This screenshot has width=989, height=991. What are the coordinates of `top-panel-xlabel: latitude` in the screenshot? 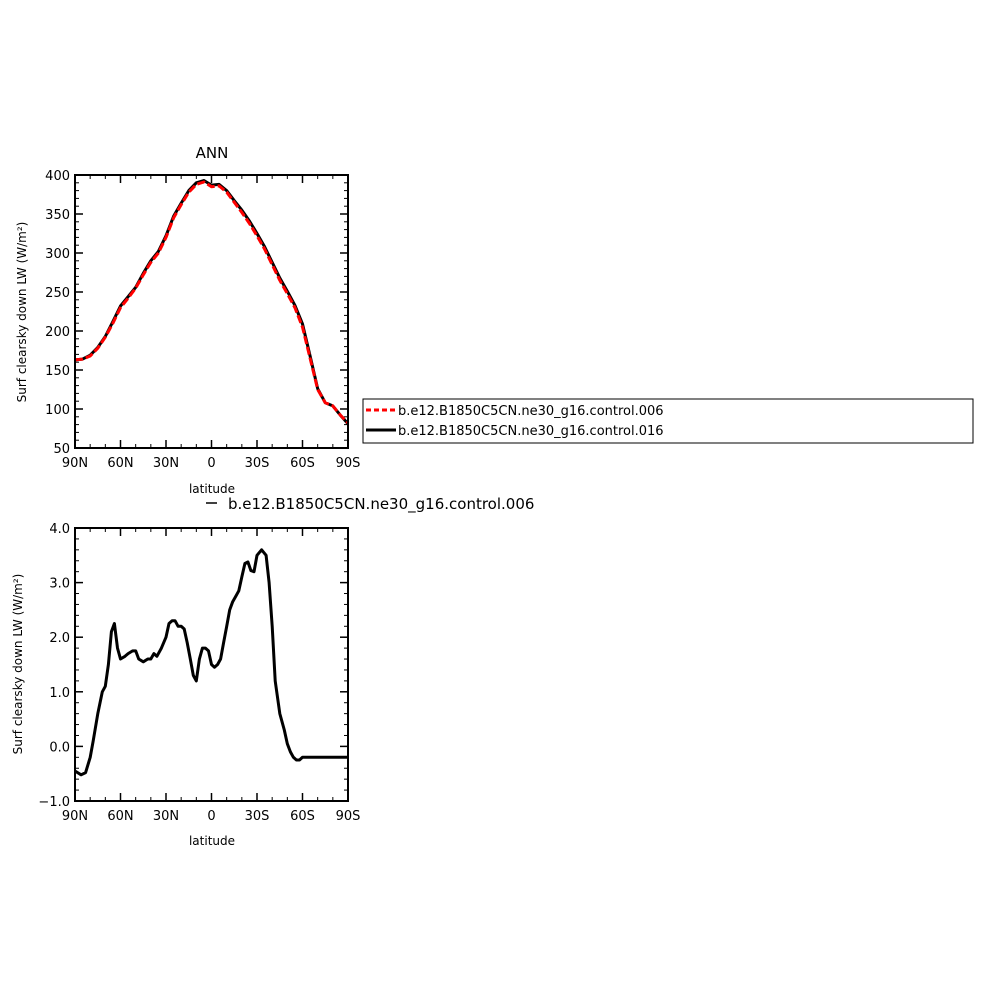 It's located at (212, 489).